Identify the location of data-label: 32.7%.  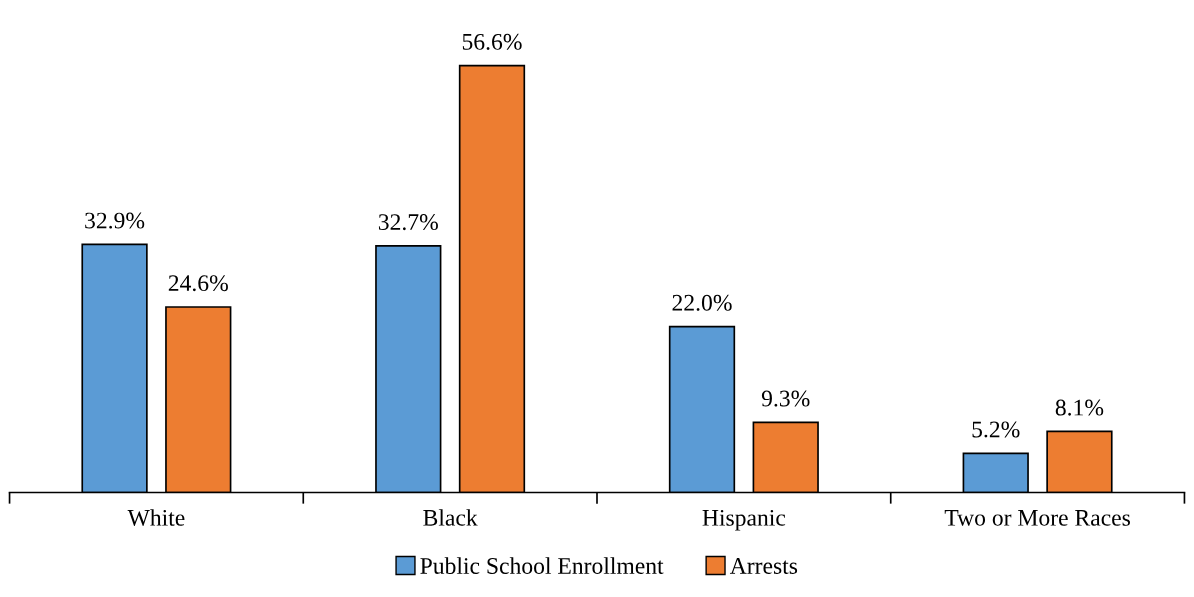
(408, 222).